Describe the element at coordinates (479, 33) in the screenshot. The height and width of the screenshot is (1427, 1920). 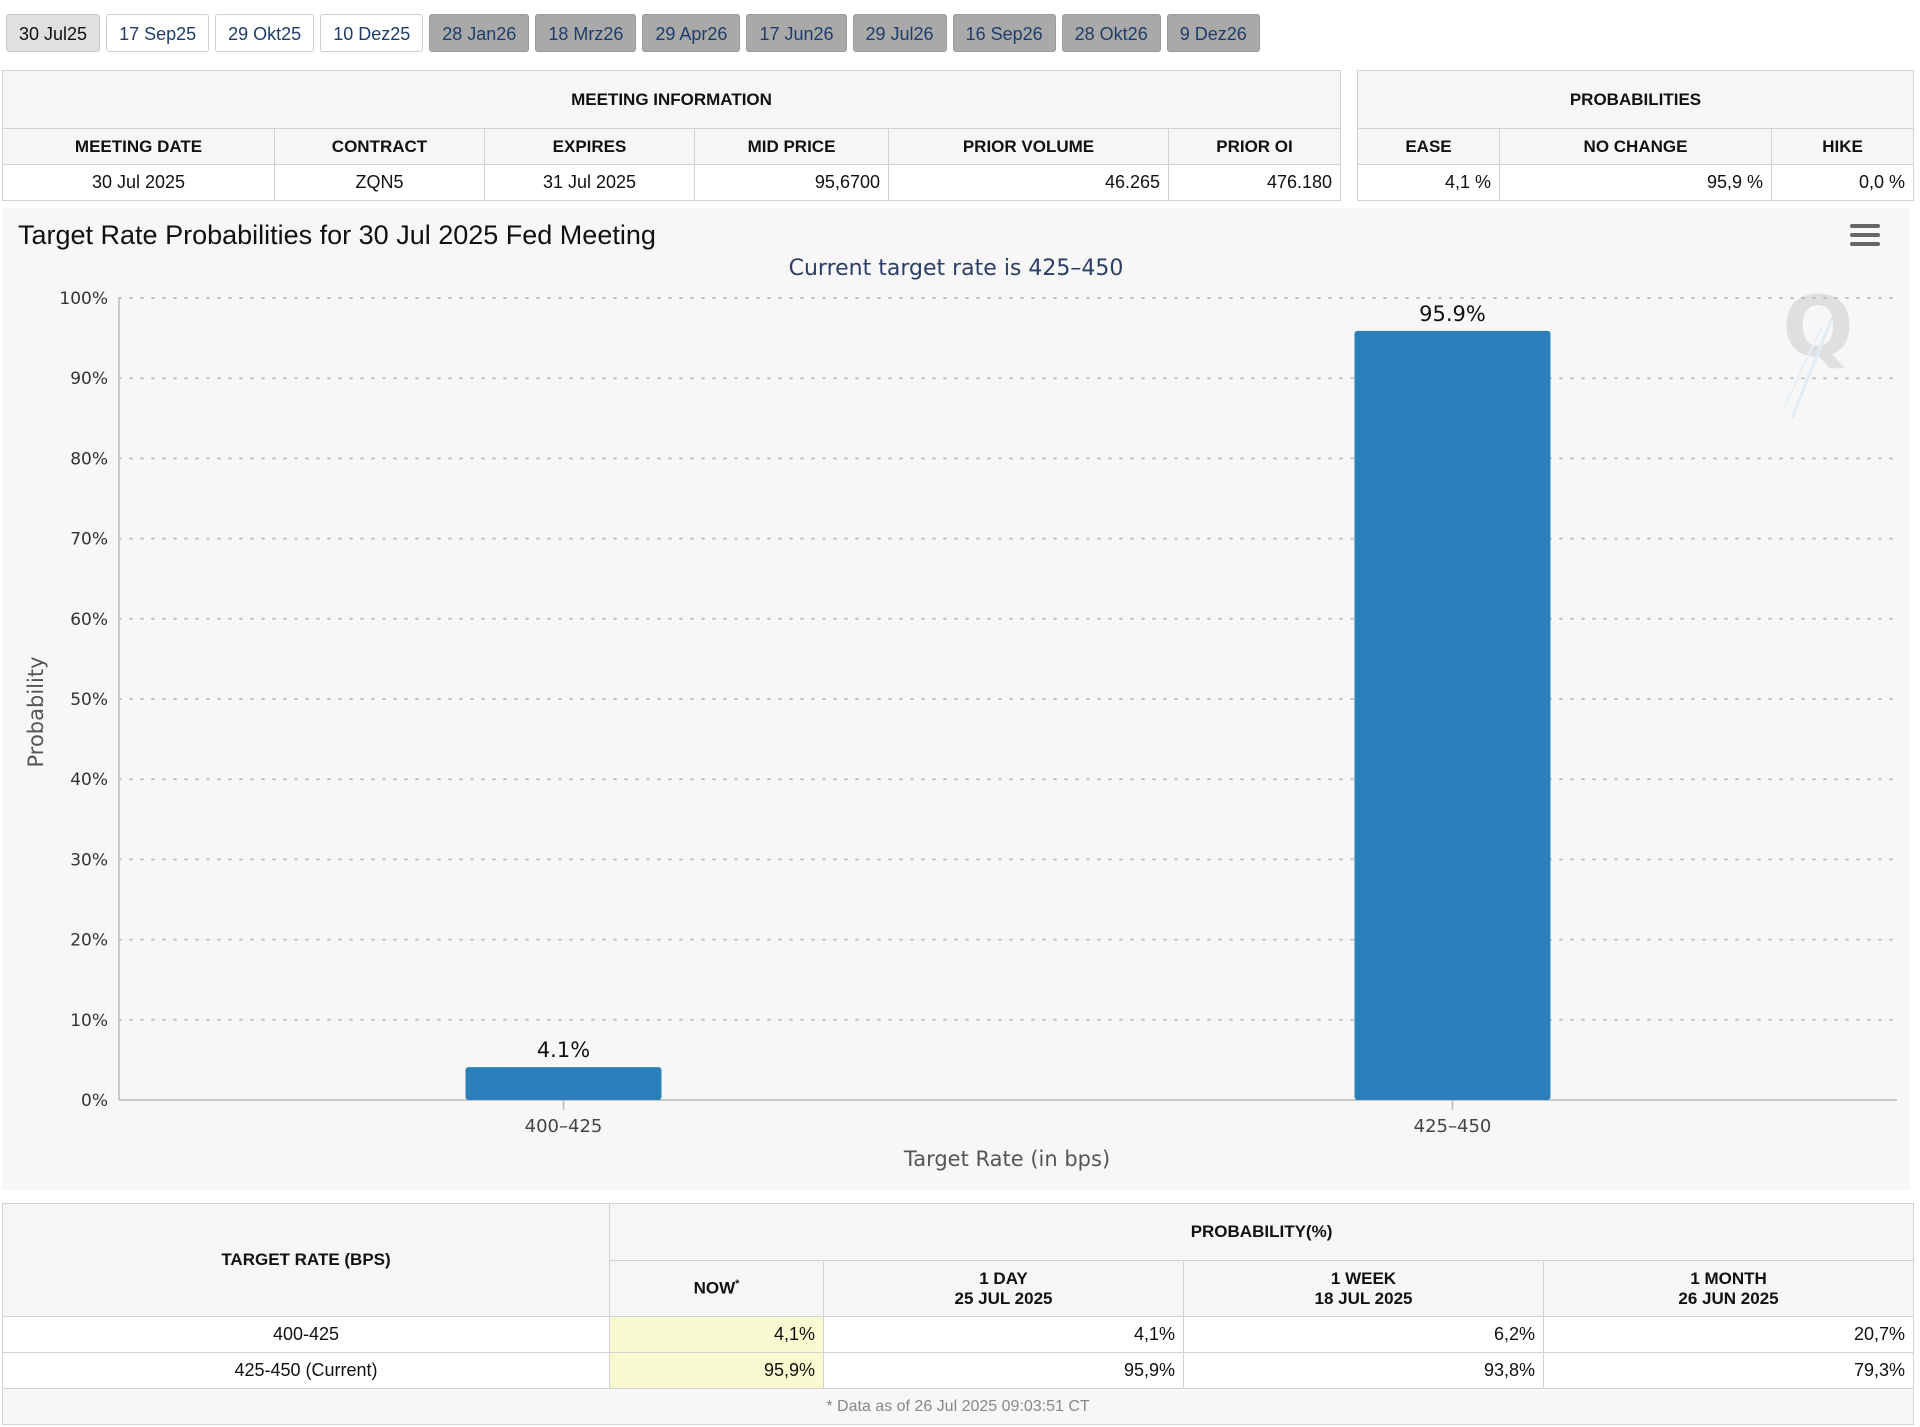
I see `tab-28-jan26: 28 Jan26` at that location.